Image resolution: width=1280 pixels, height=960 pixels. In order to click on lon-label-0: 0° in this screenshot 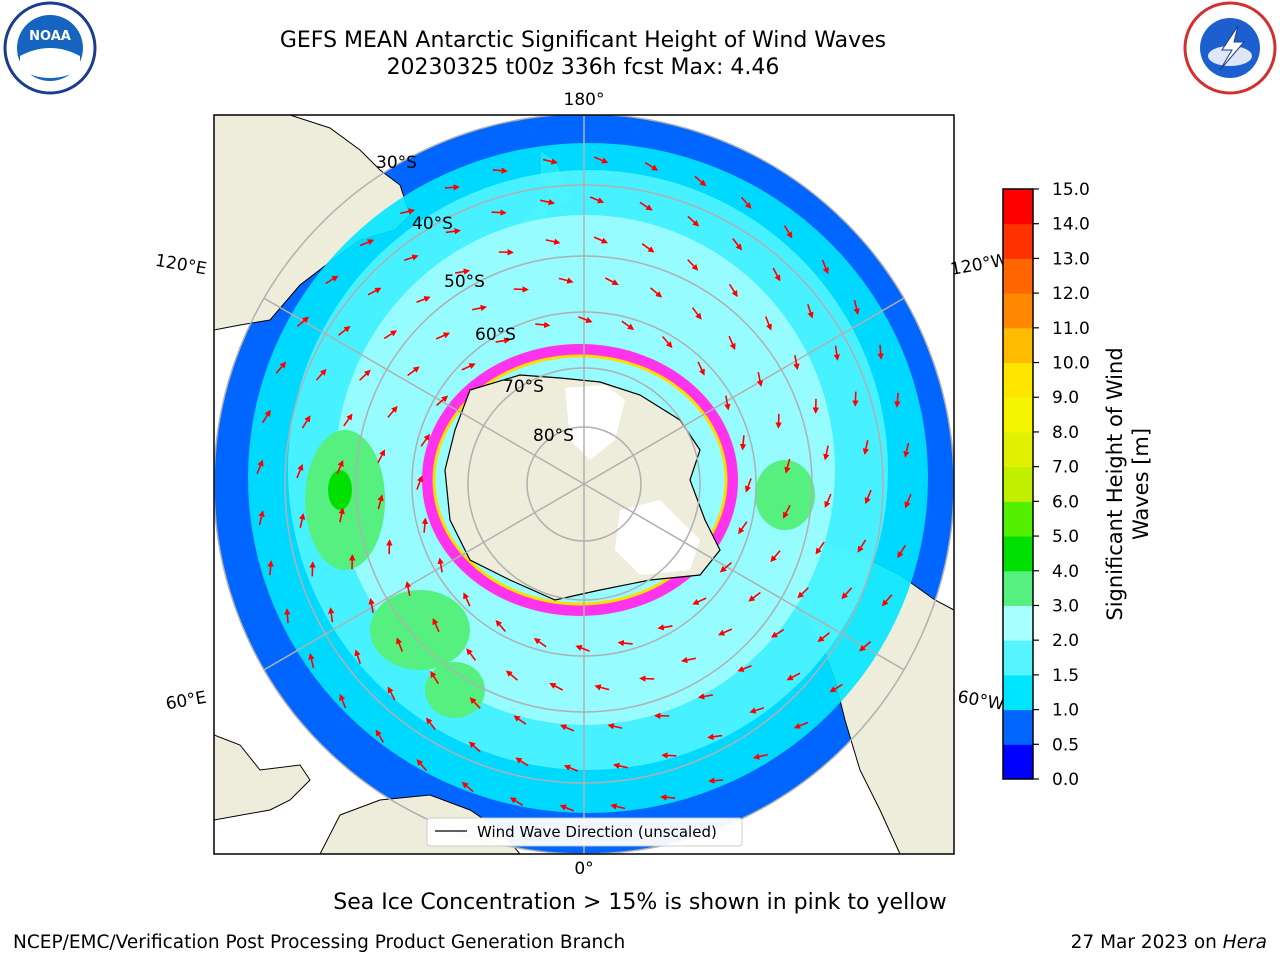, I will do `click(583, 869)`.